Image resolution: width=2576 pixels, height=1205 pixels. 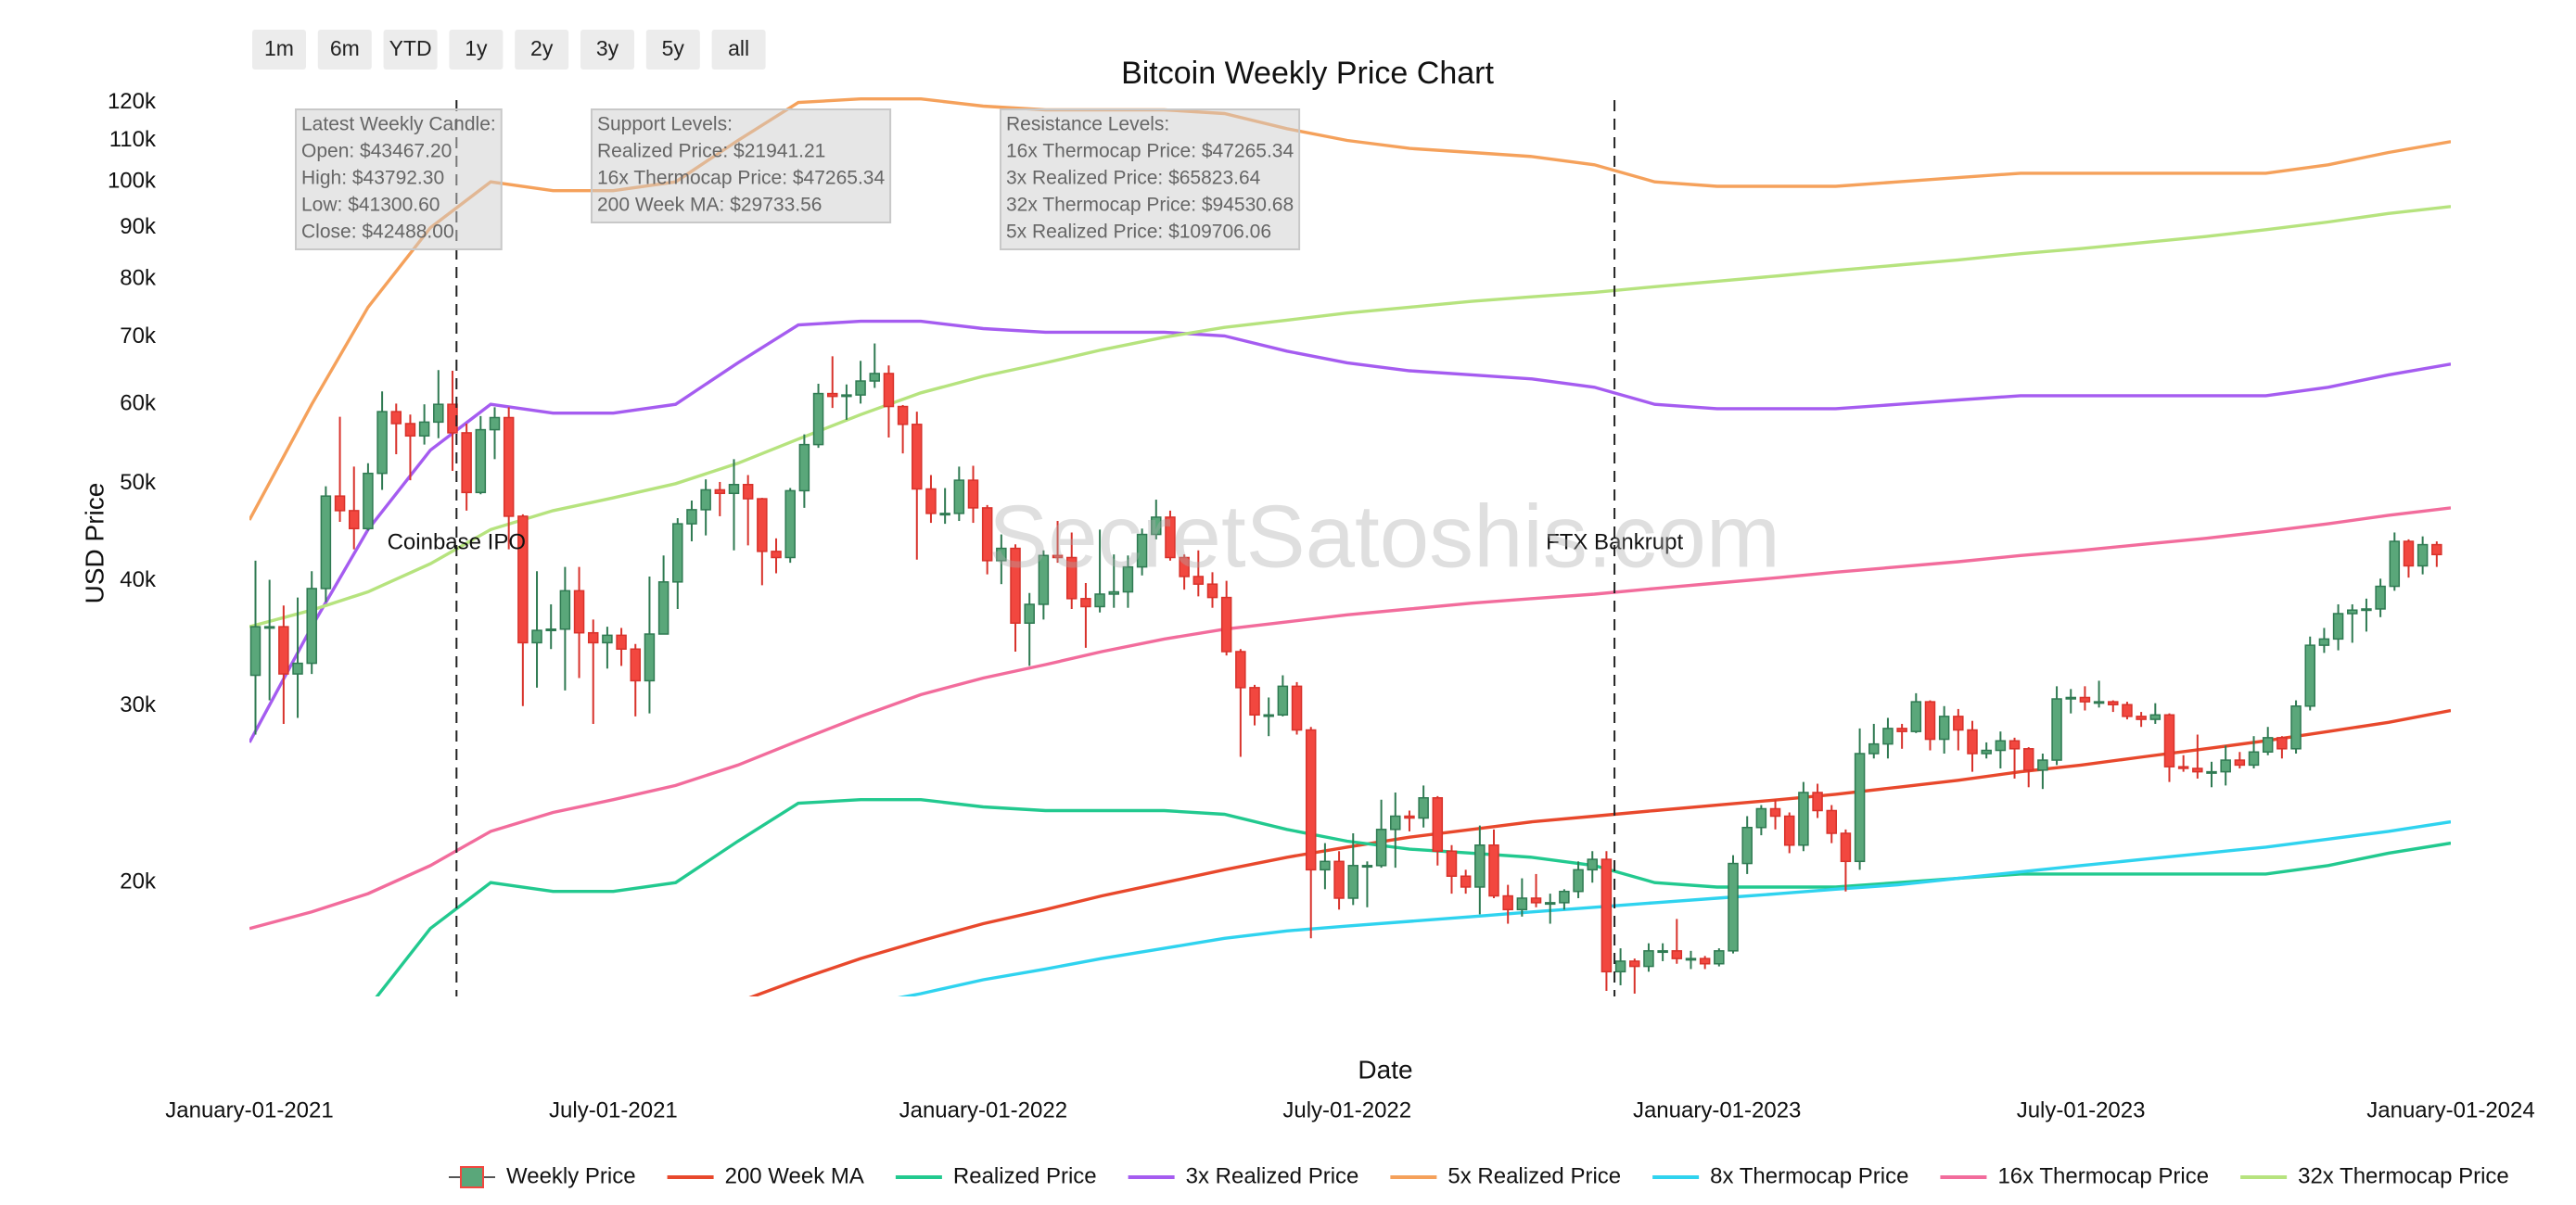 I want to click on range-button-label: 5y, so click(x=673, y=48).